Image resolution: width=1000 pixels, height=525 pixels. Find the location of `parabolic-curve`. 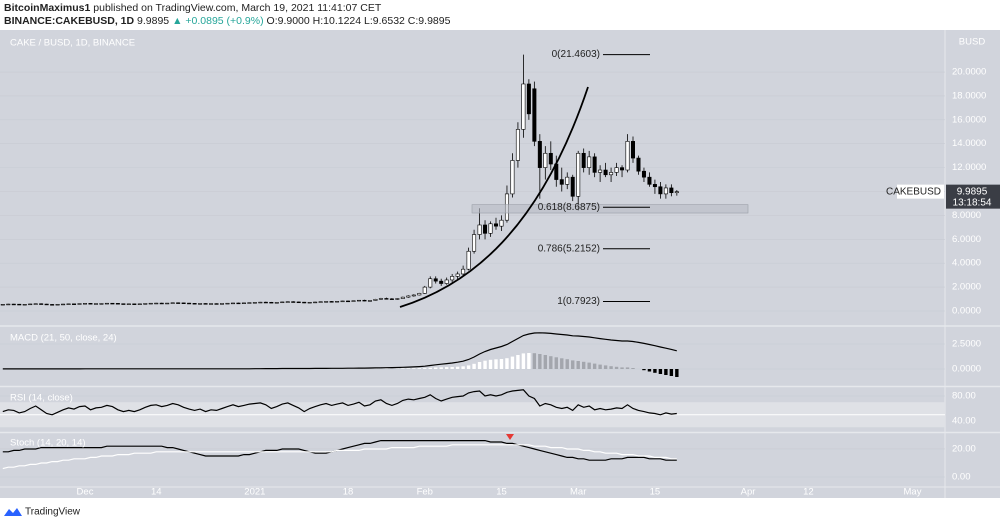

parabolic-curve is located at coordinates (494, 197).